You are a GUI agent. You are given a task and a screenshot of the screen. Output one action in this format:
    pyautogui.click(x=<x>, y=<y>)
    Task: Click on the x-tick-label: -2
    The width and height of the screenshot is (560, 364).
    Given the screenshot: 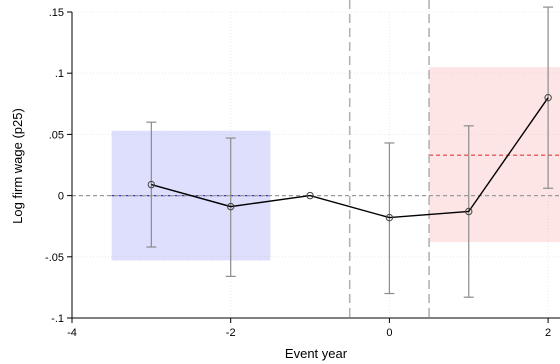 What is the action you would take?
    pyautogui.click(x=231, y=333)
    